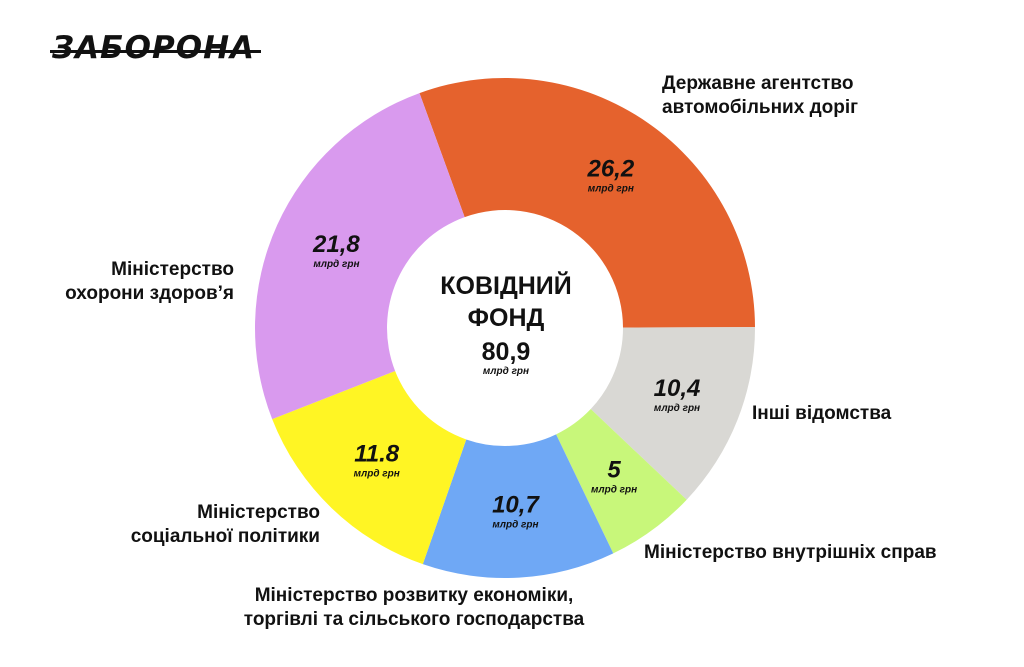  I want to click on slice-value-label-2: 5, so click(614, 469).